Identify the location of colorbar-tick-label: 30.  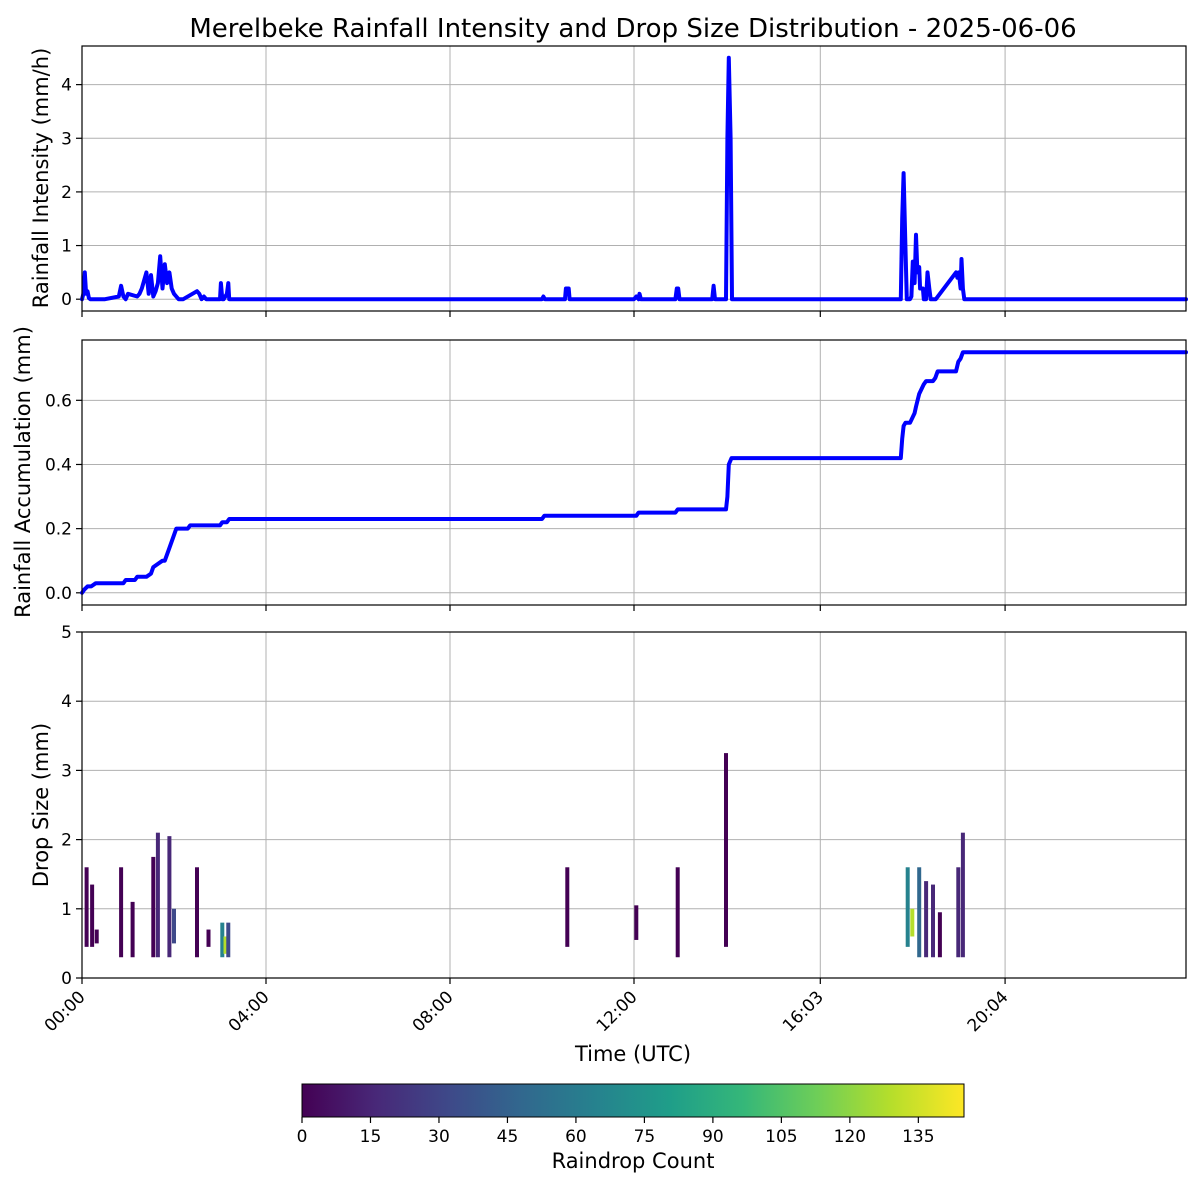
(439, 1137).